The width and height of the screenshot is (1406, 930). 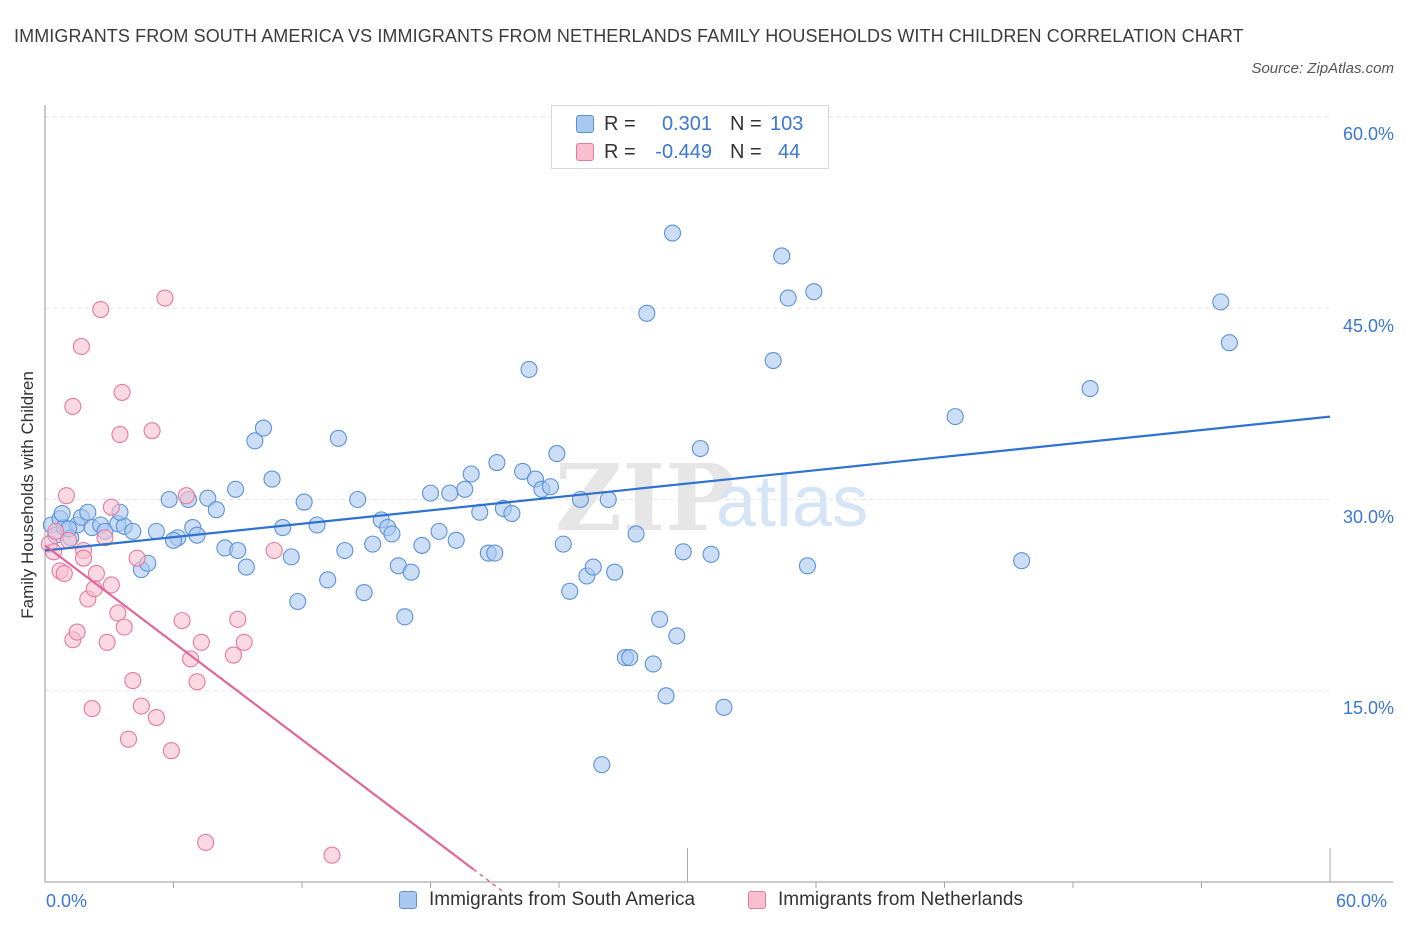 I want to click on legend-swatch-pink, so click(x=757, y=900).